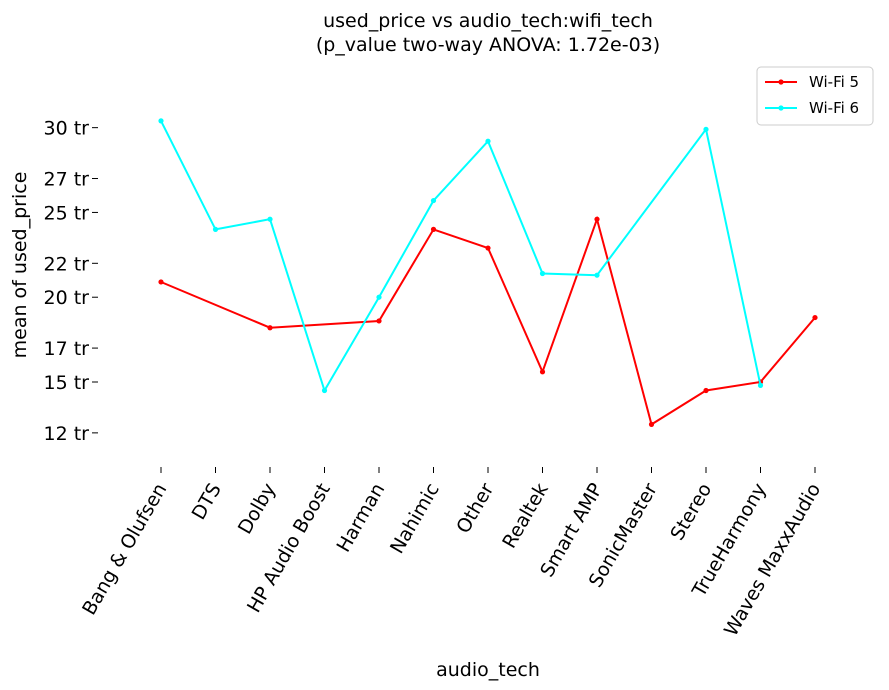 This screenshot has width=889, height=690. What do you see at coordinates (415, 519) in the screenshot?
I see `x-tick-label: Nahimic` at bounding box center [415, 519].